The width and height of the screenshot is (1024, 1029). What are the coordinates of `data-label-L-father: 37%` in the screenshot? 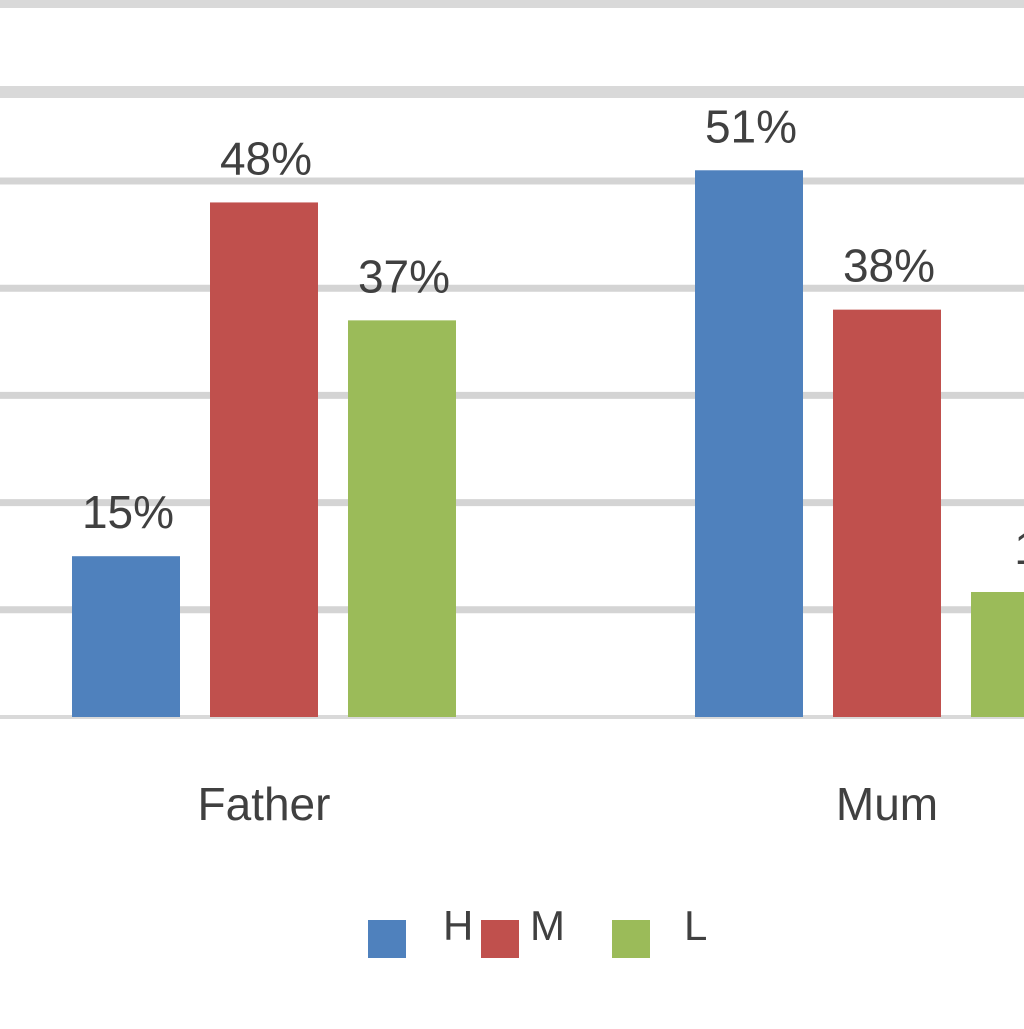 It's located at (404, 276).